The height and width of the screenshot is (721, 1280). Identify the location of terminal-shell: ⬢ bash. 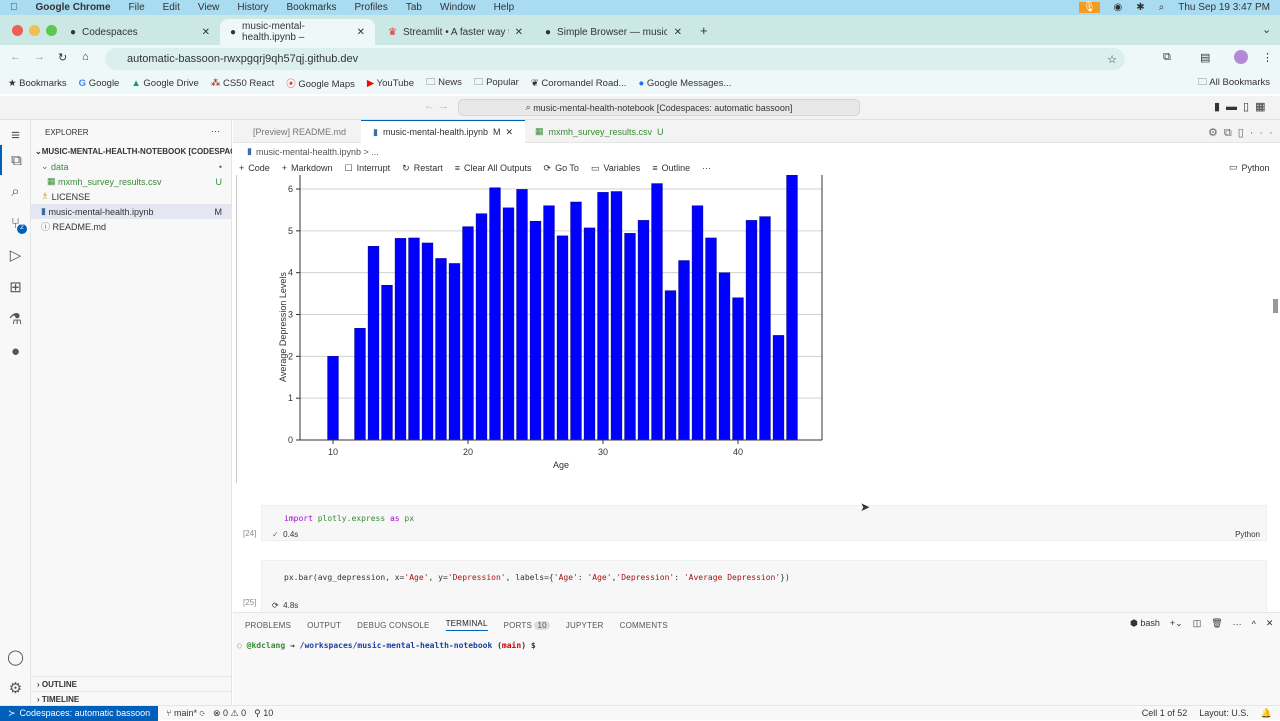
(1145, 623).